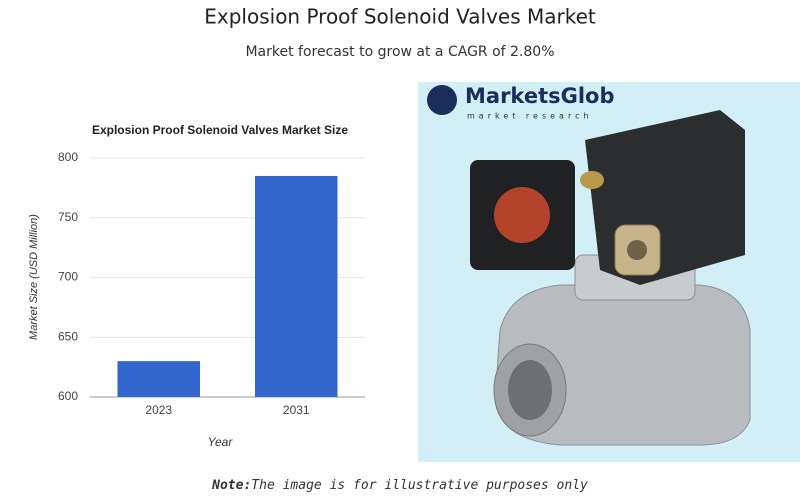  What do you see at coordinates (522, 215) in the screenshot?
I see `nameplate` at bounding box center [522, 215].